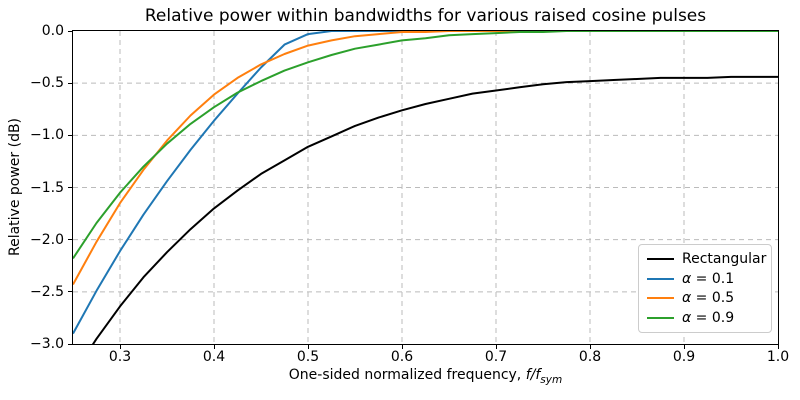 The height and width of the screenshot is (400, 800). I want to click on x-tick-label: 0.4, so click(214, 357).